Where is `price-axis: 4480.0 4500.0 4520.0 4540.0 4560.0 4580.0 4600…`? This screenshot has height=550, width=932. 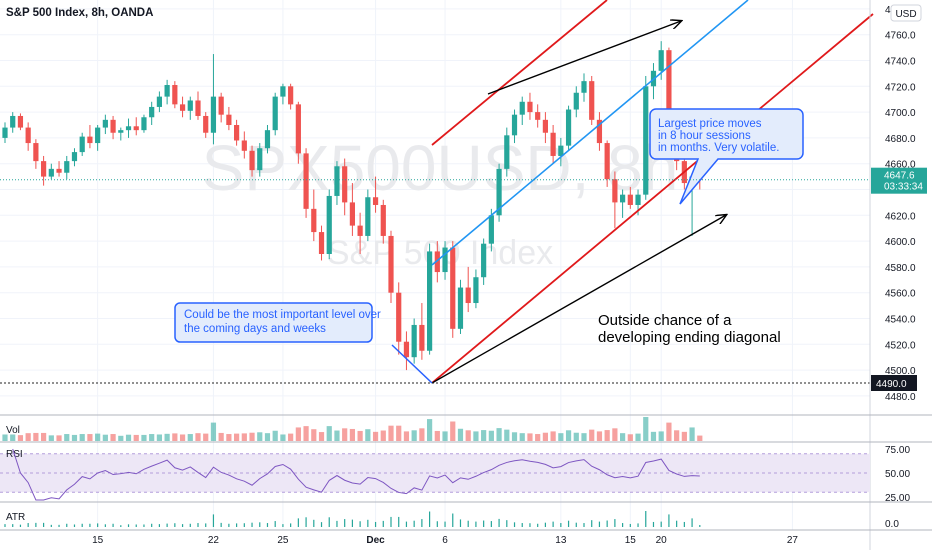
price-axis: 4480.0 4500.0 4520.0 4540.0 4560.0 4580.0 4600… is located at coordinates (892, 275).